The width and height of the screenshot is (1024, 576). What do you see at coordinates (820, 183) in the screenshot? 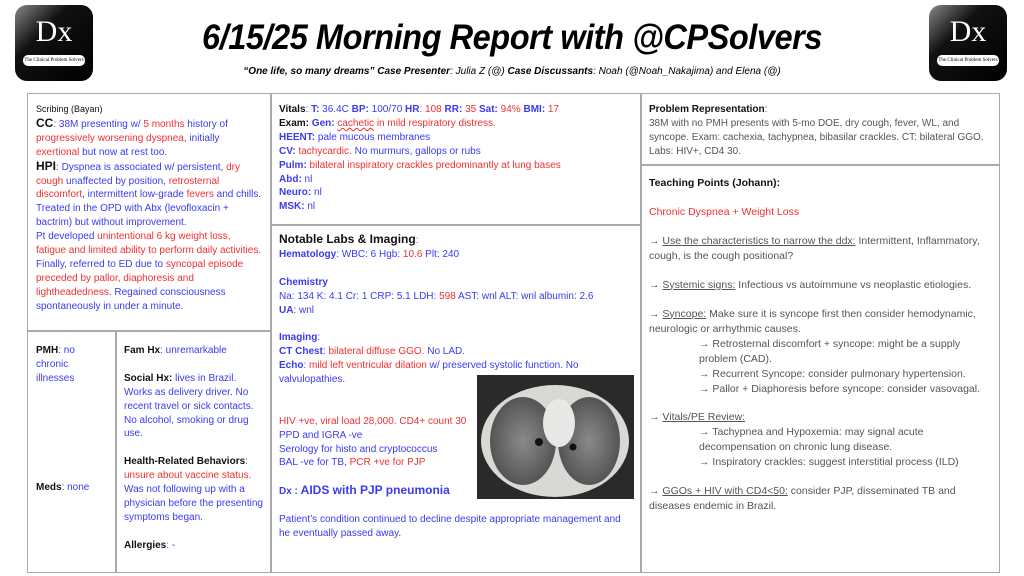
I see `teaching-line: Teaching Points (Johann):` at bounding box center [820, 183].